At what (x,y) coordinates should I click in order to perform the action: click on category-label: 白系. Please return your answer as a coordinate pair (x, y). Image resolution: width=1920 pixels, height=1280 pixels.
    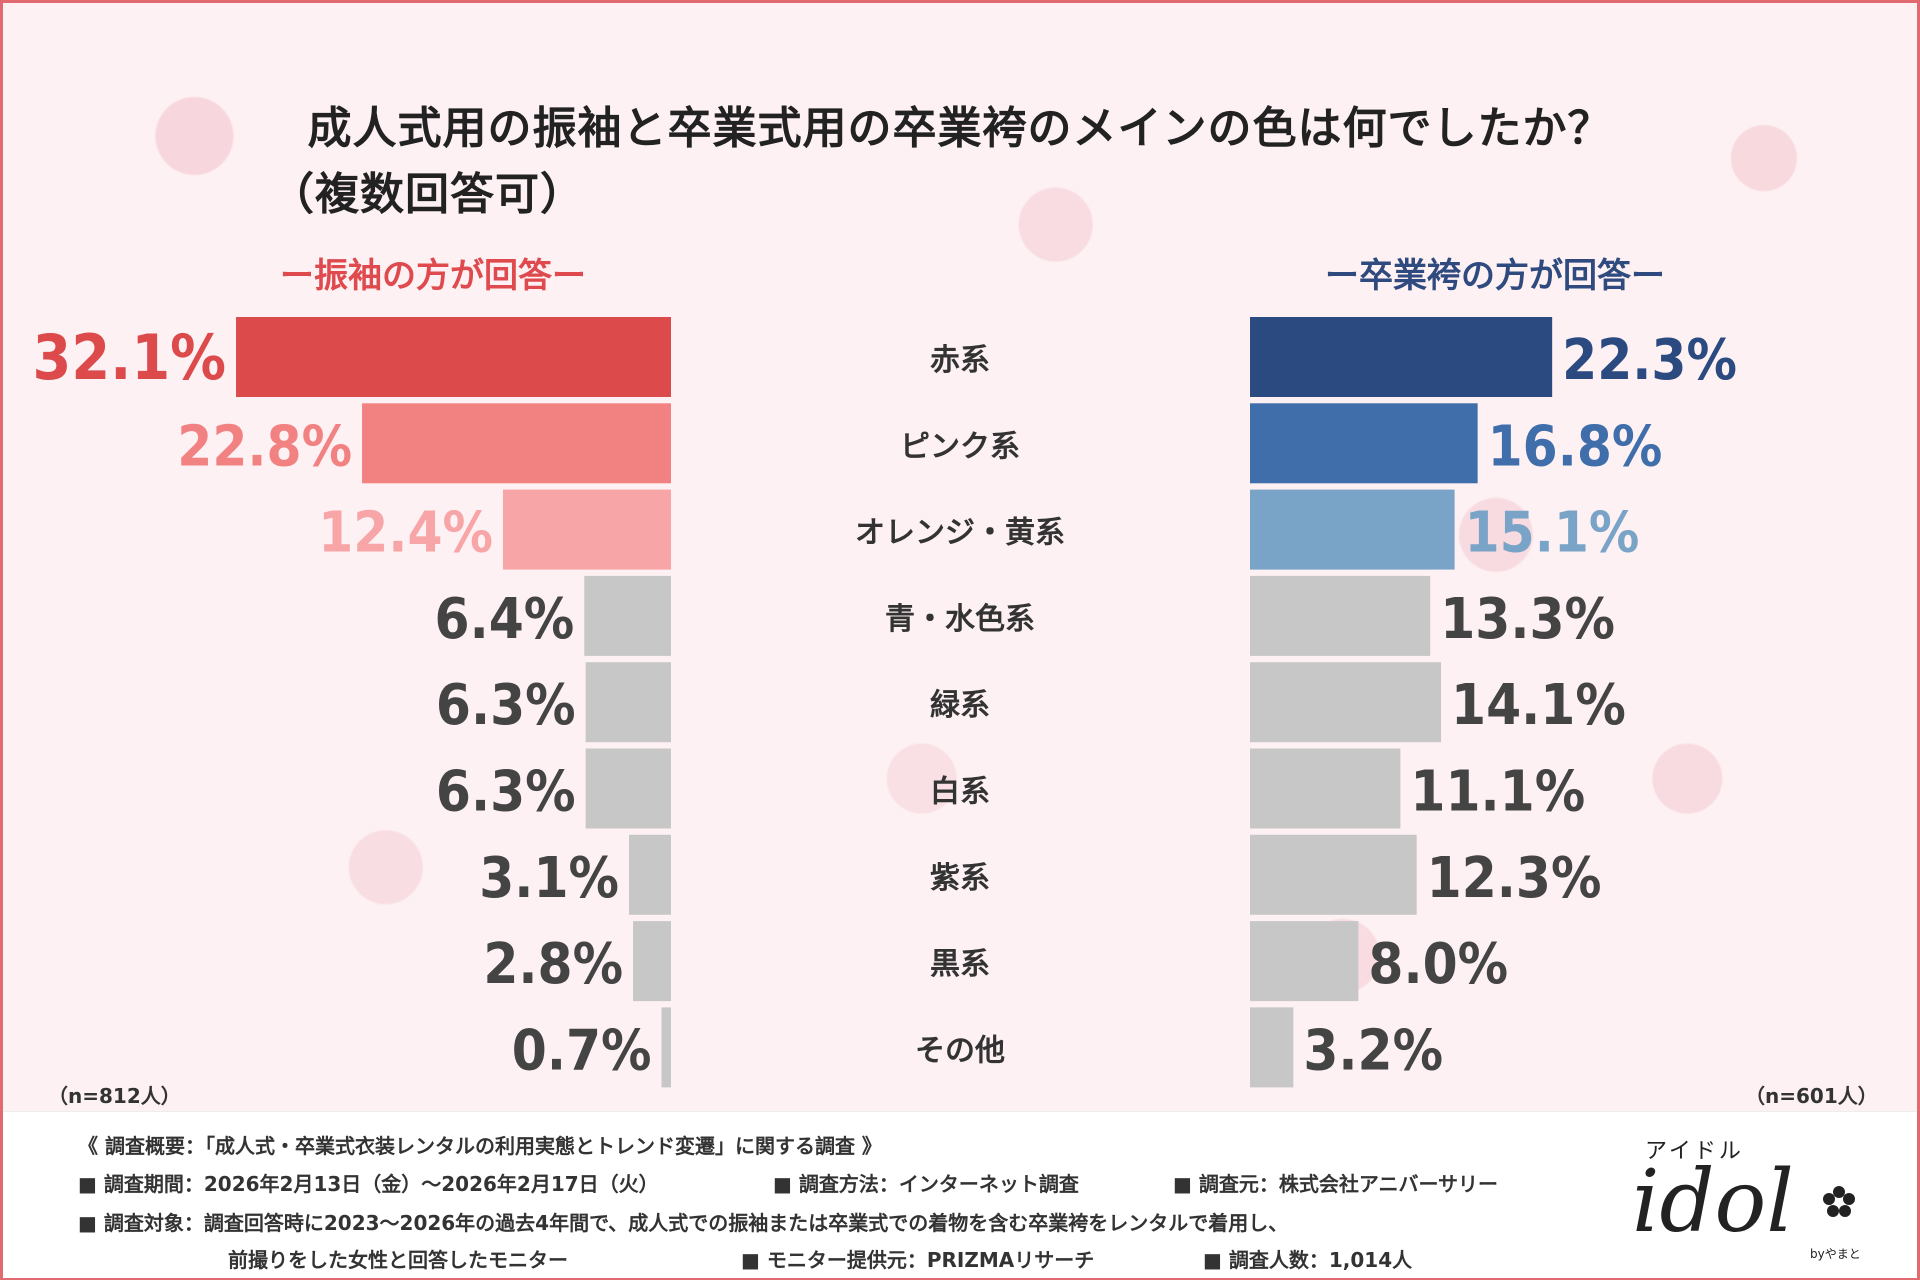
    Looking at the image, I should click on (960, 792).